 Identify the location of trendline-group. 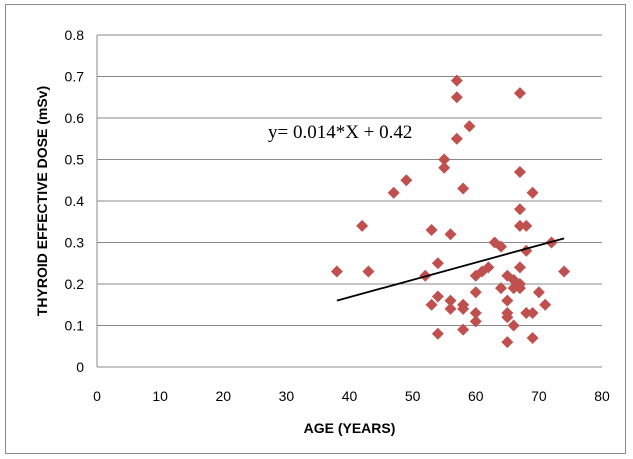
(450, 269).